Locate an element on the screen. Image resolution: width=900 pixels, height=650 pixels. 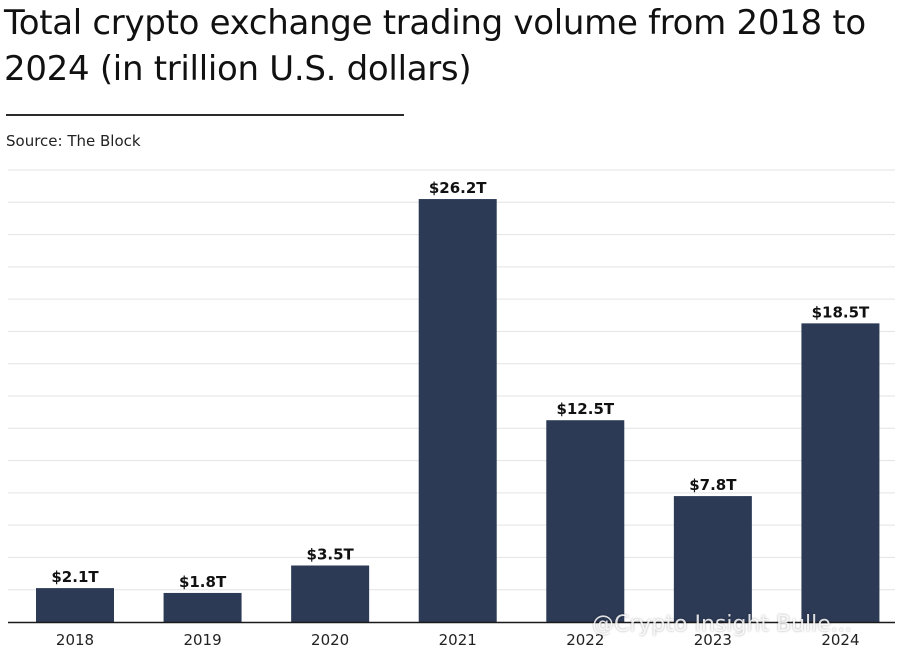
tick-label-2018: 2018 is located at coordinates (75, 640).